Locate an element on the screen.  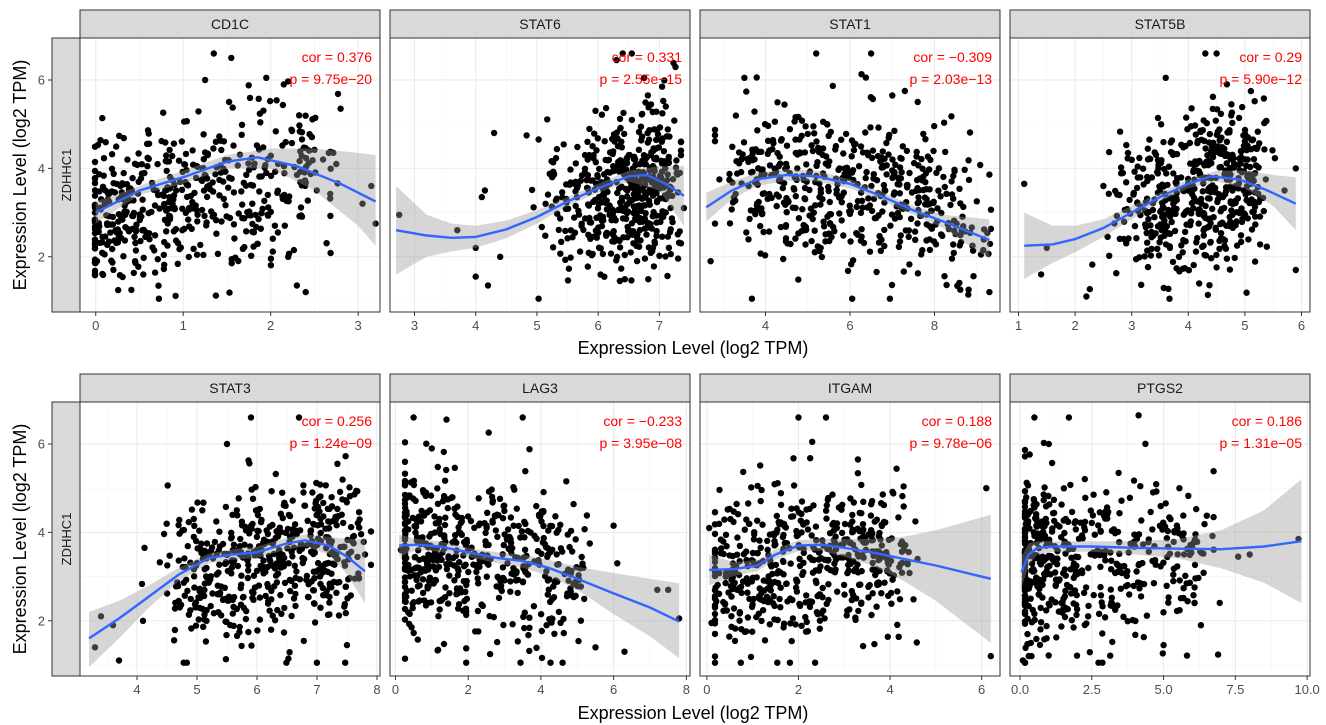
y-tick-label: 6 is located at coordinates (41, 79).